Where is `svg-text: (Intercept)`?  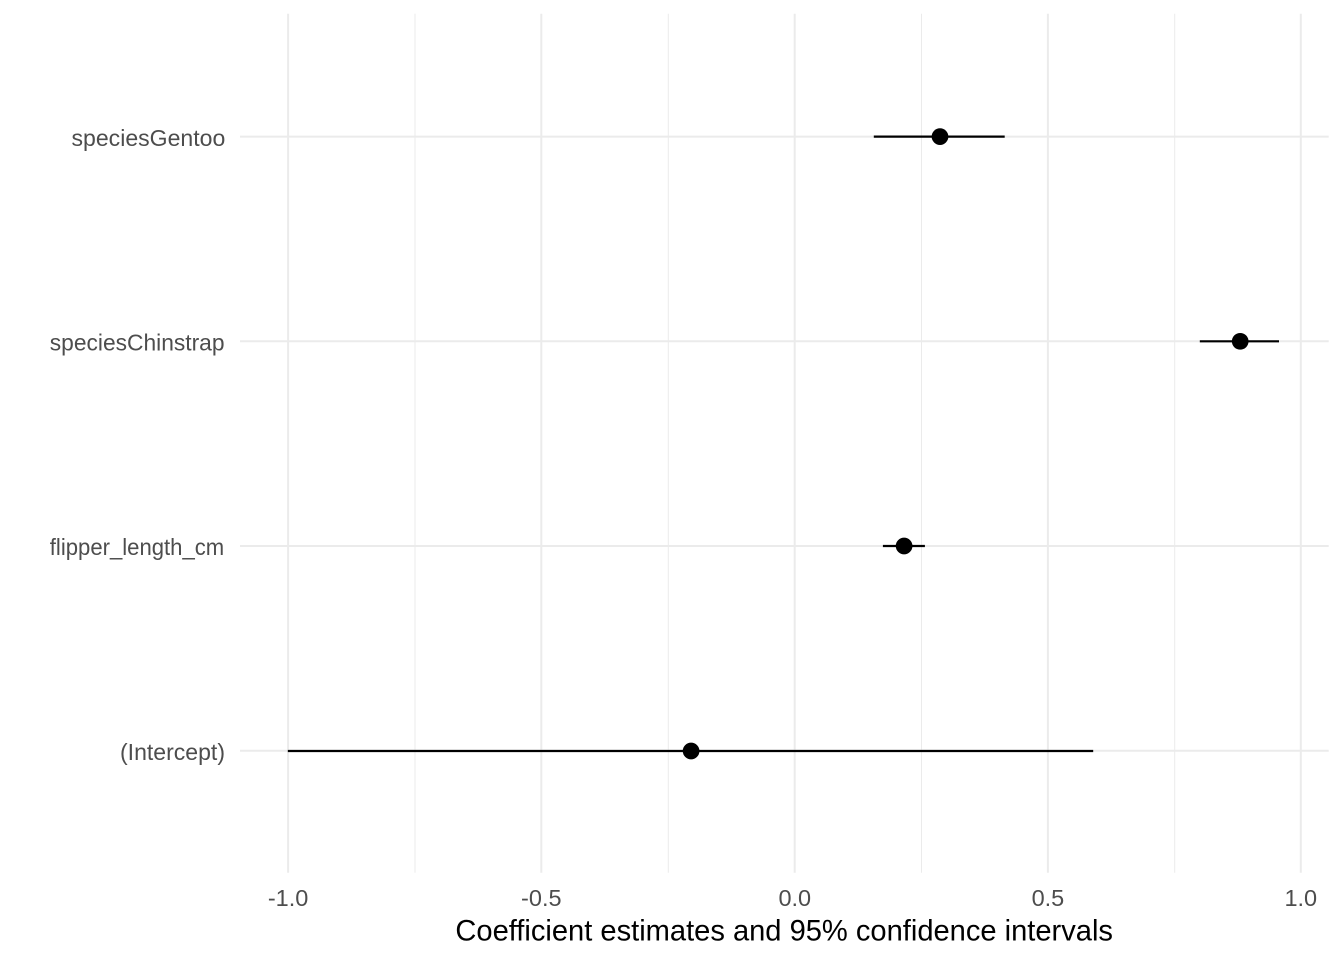 svg-text: (Intercept) is located at coordinates (172, 752).